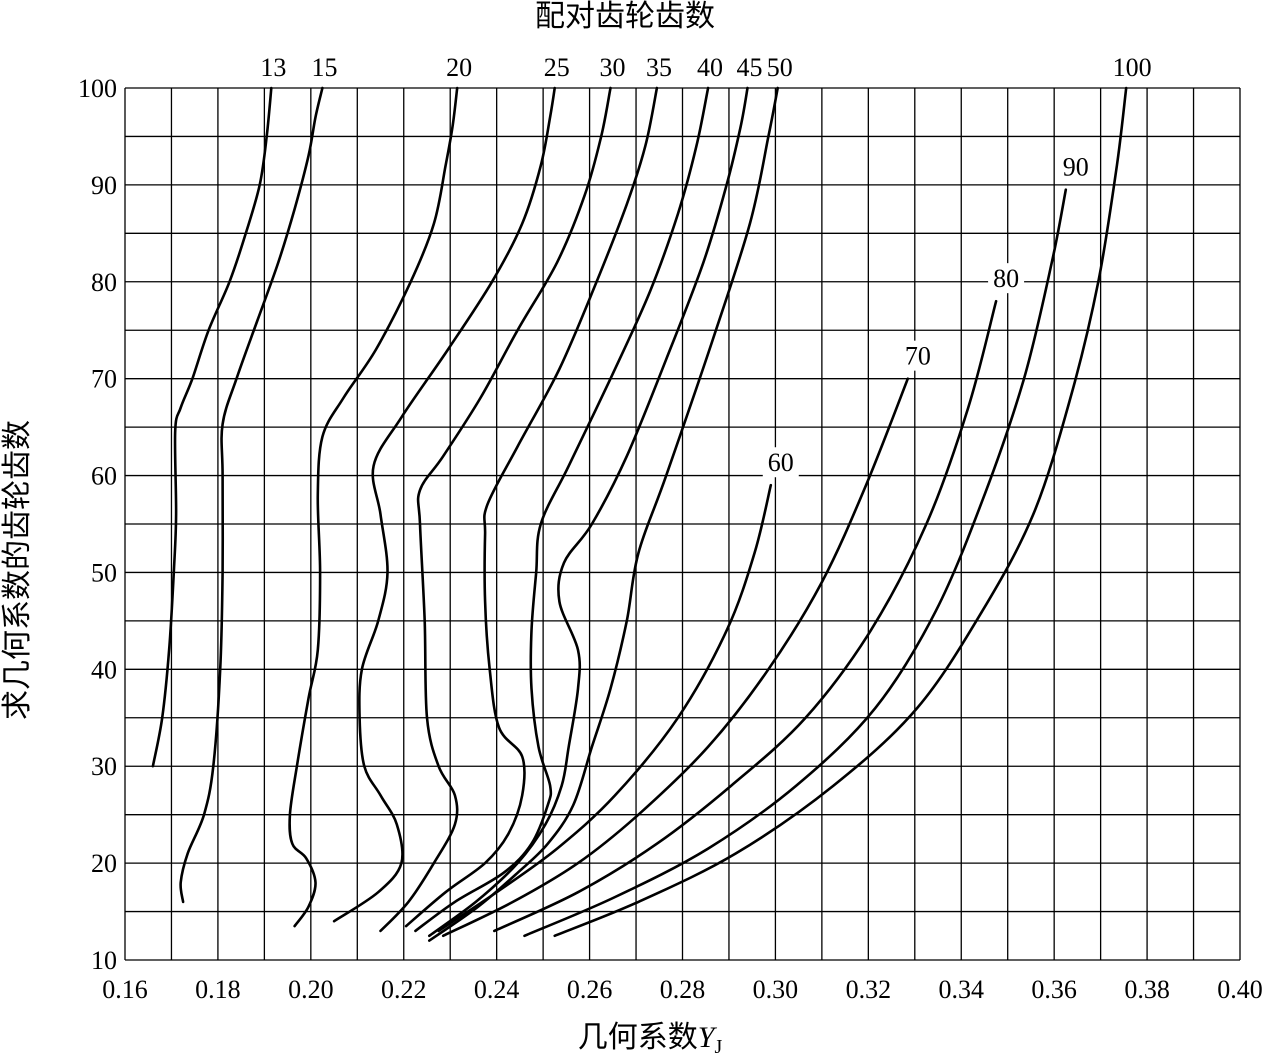 This screenshot has width=1268, height=1057. I want to click on x-tick-label: 0.28, so click(683, 989).